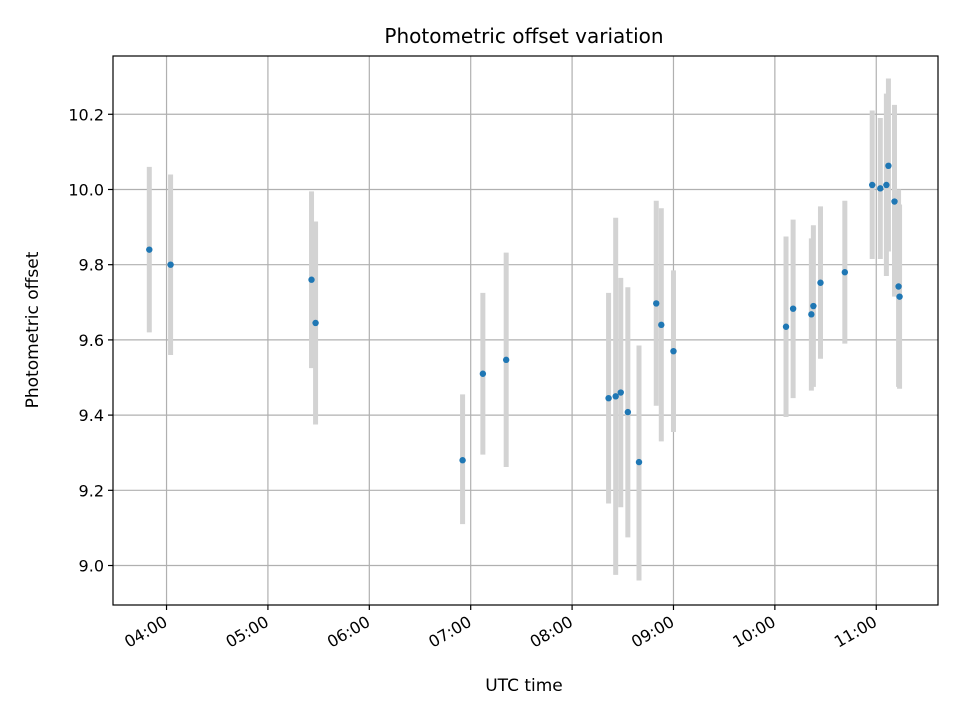 This screenshot has height=720, width=960. Describe the element at coordinates (91, 415) in the screenshot. I see `y-tick-label: 9.4` at that location.